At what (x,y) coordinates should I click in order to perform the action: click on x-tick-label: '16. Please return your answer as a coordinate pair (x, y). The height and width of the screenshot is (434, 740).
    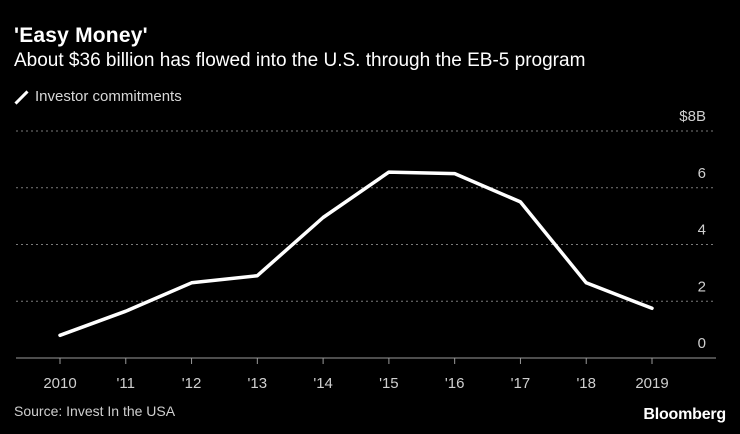
    Looking at the image, I should click on (455, 383).